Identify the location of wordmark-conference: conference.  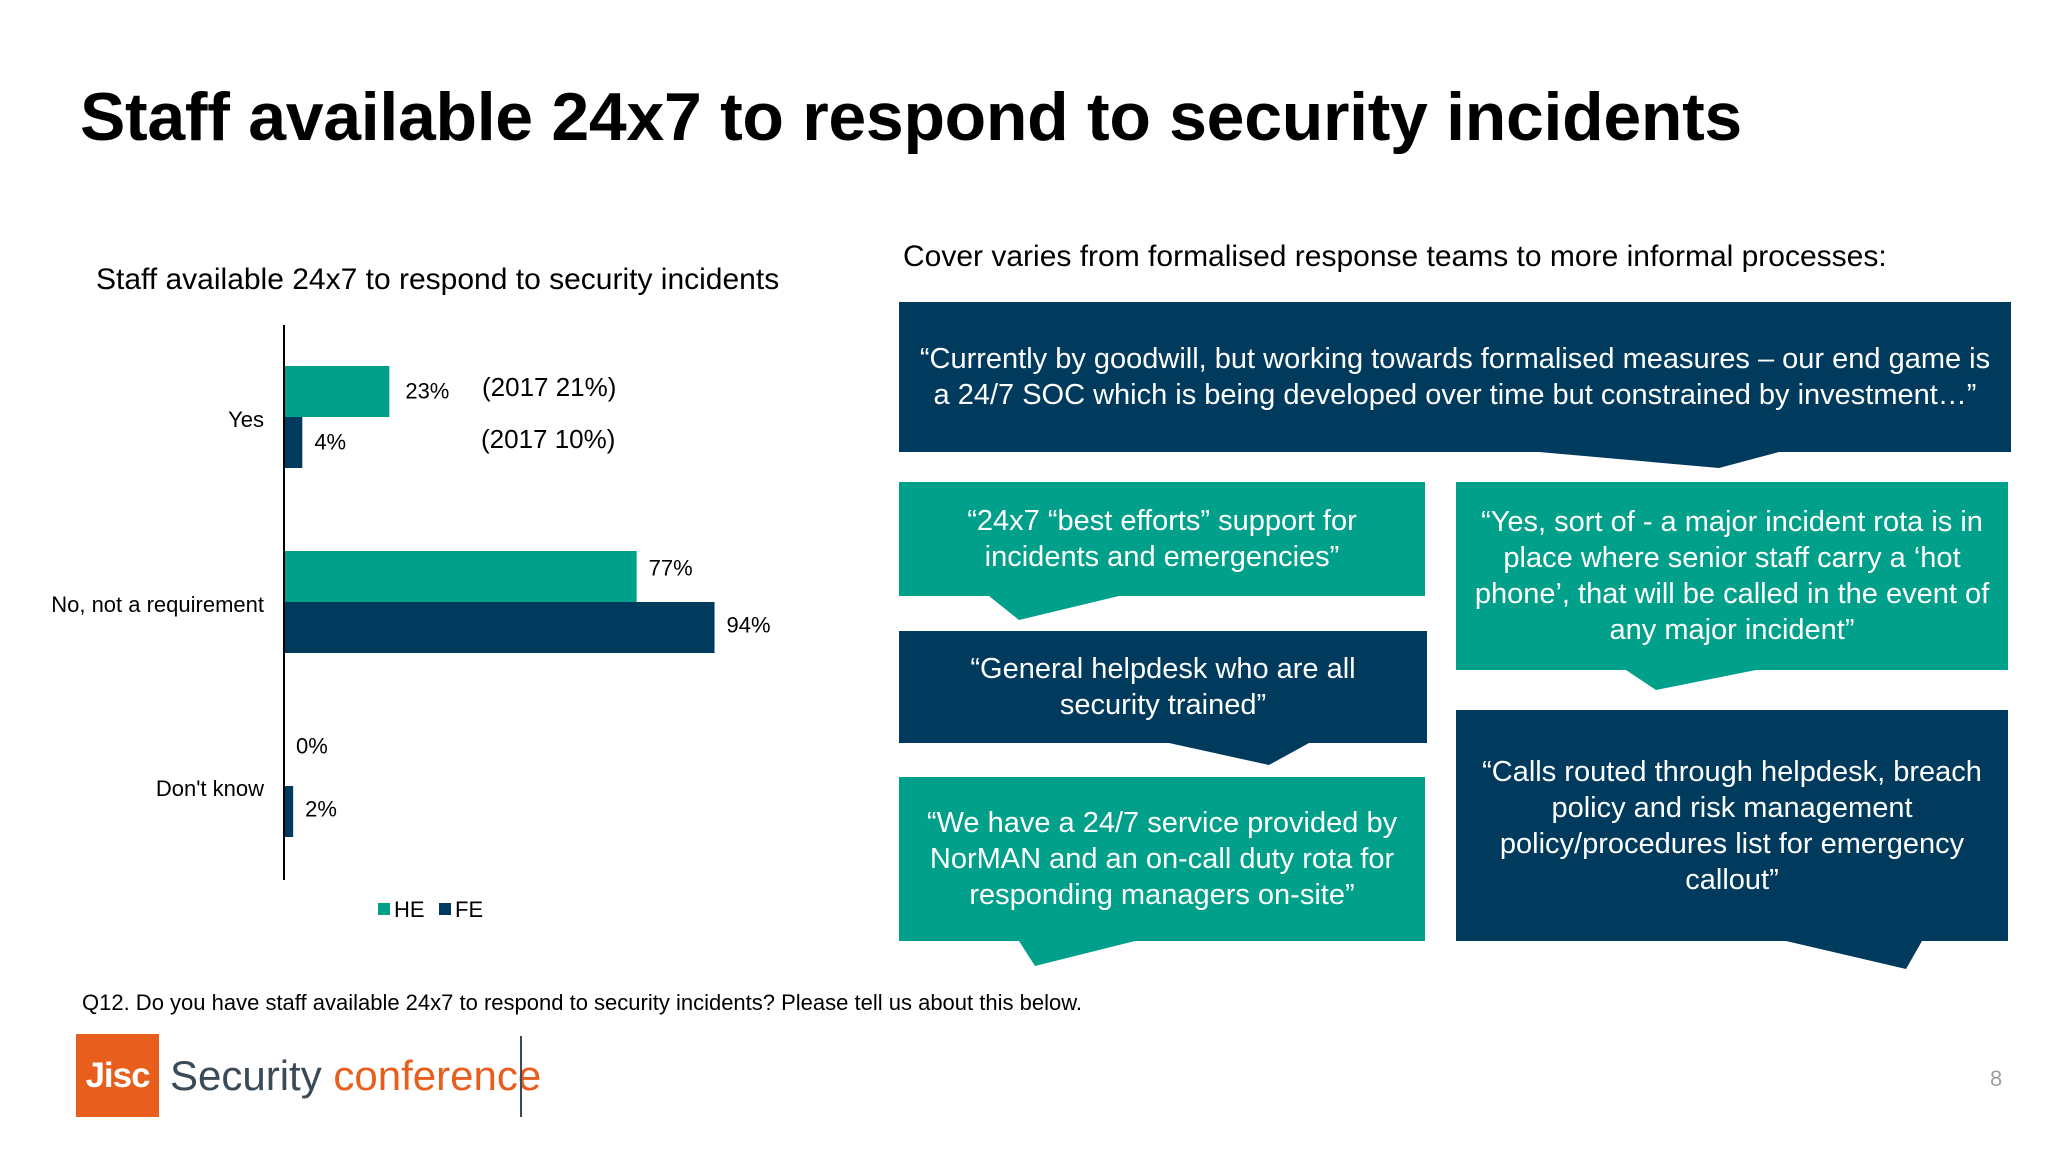
(437, 1075).